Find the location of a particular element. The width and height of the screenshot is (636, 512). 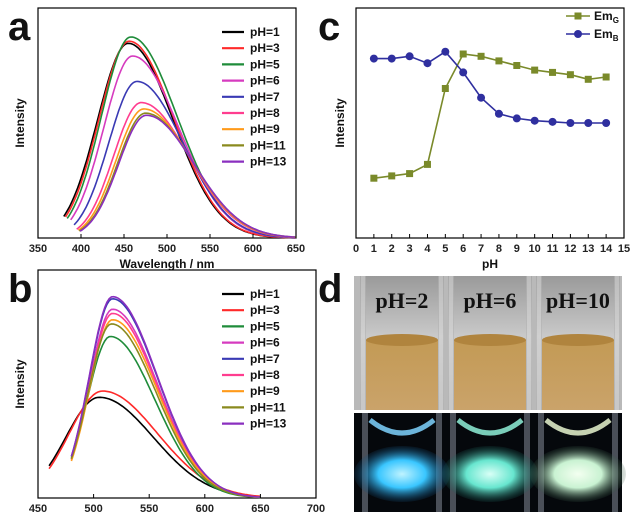

c-xtick-label: 7 is located at coordinates (481, 249).